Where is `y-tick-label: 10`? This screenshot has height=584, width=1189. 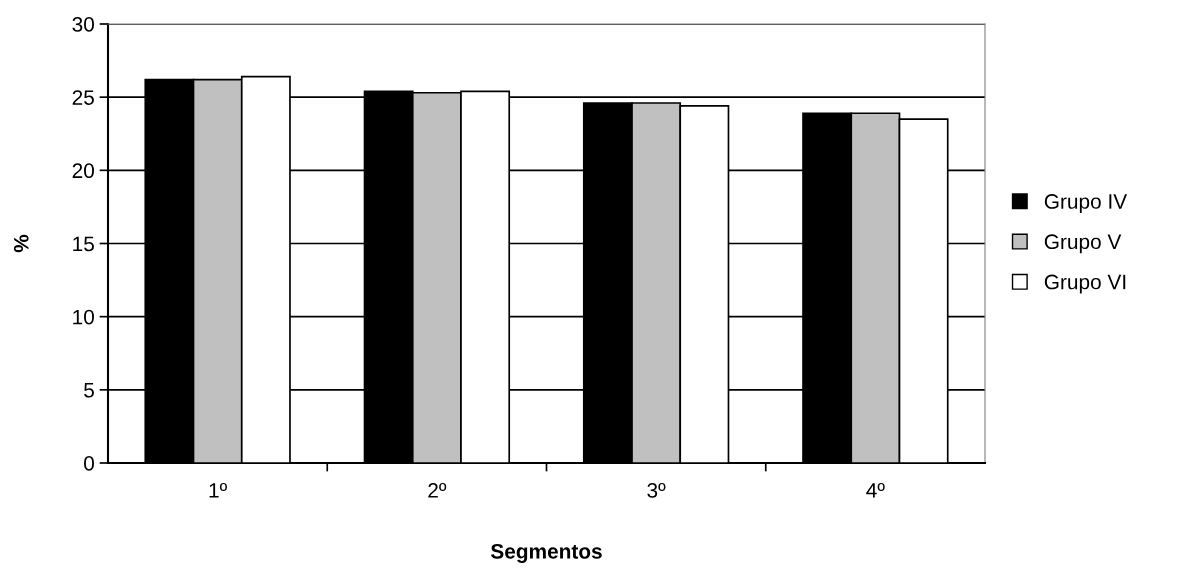
y-tick-label: 10 is located at coordinates (83, 317).